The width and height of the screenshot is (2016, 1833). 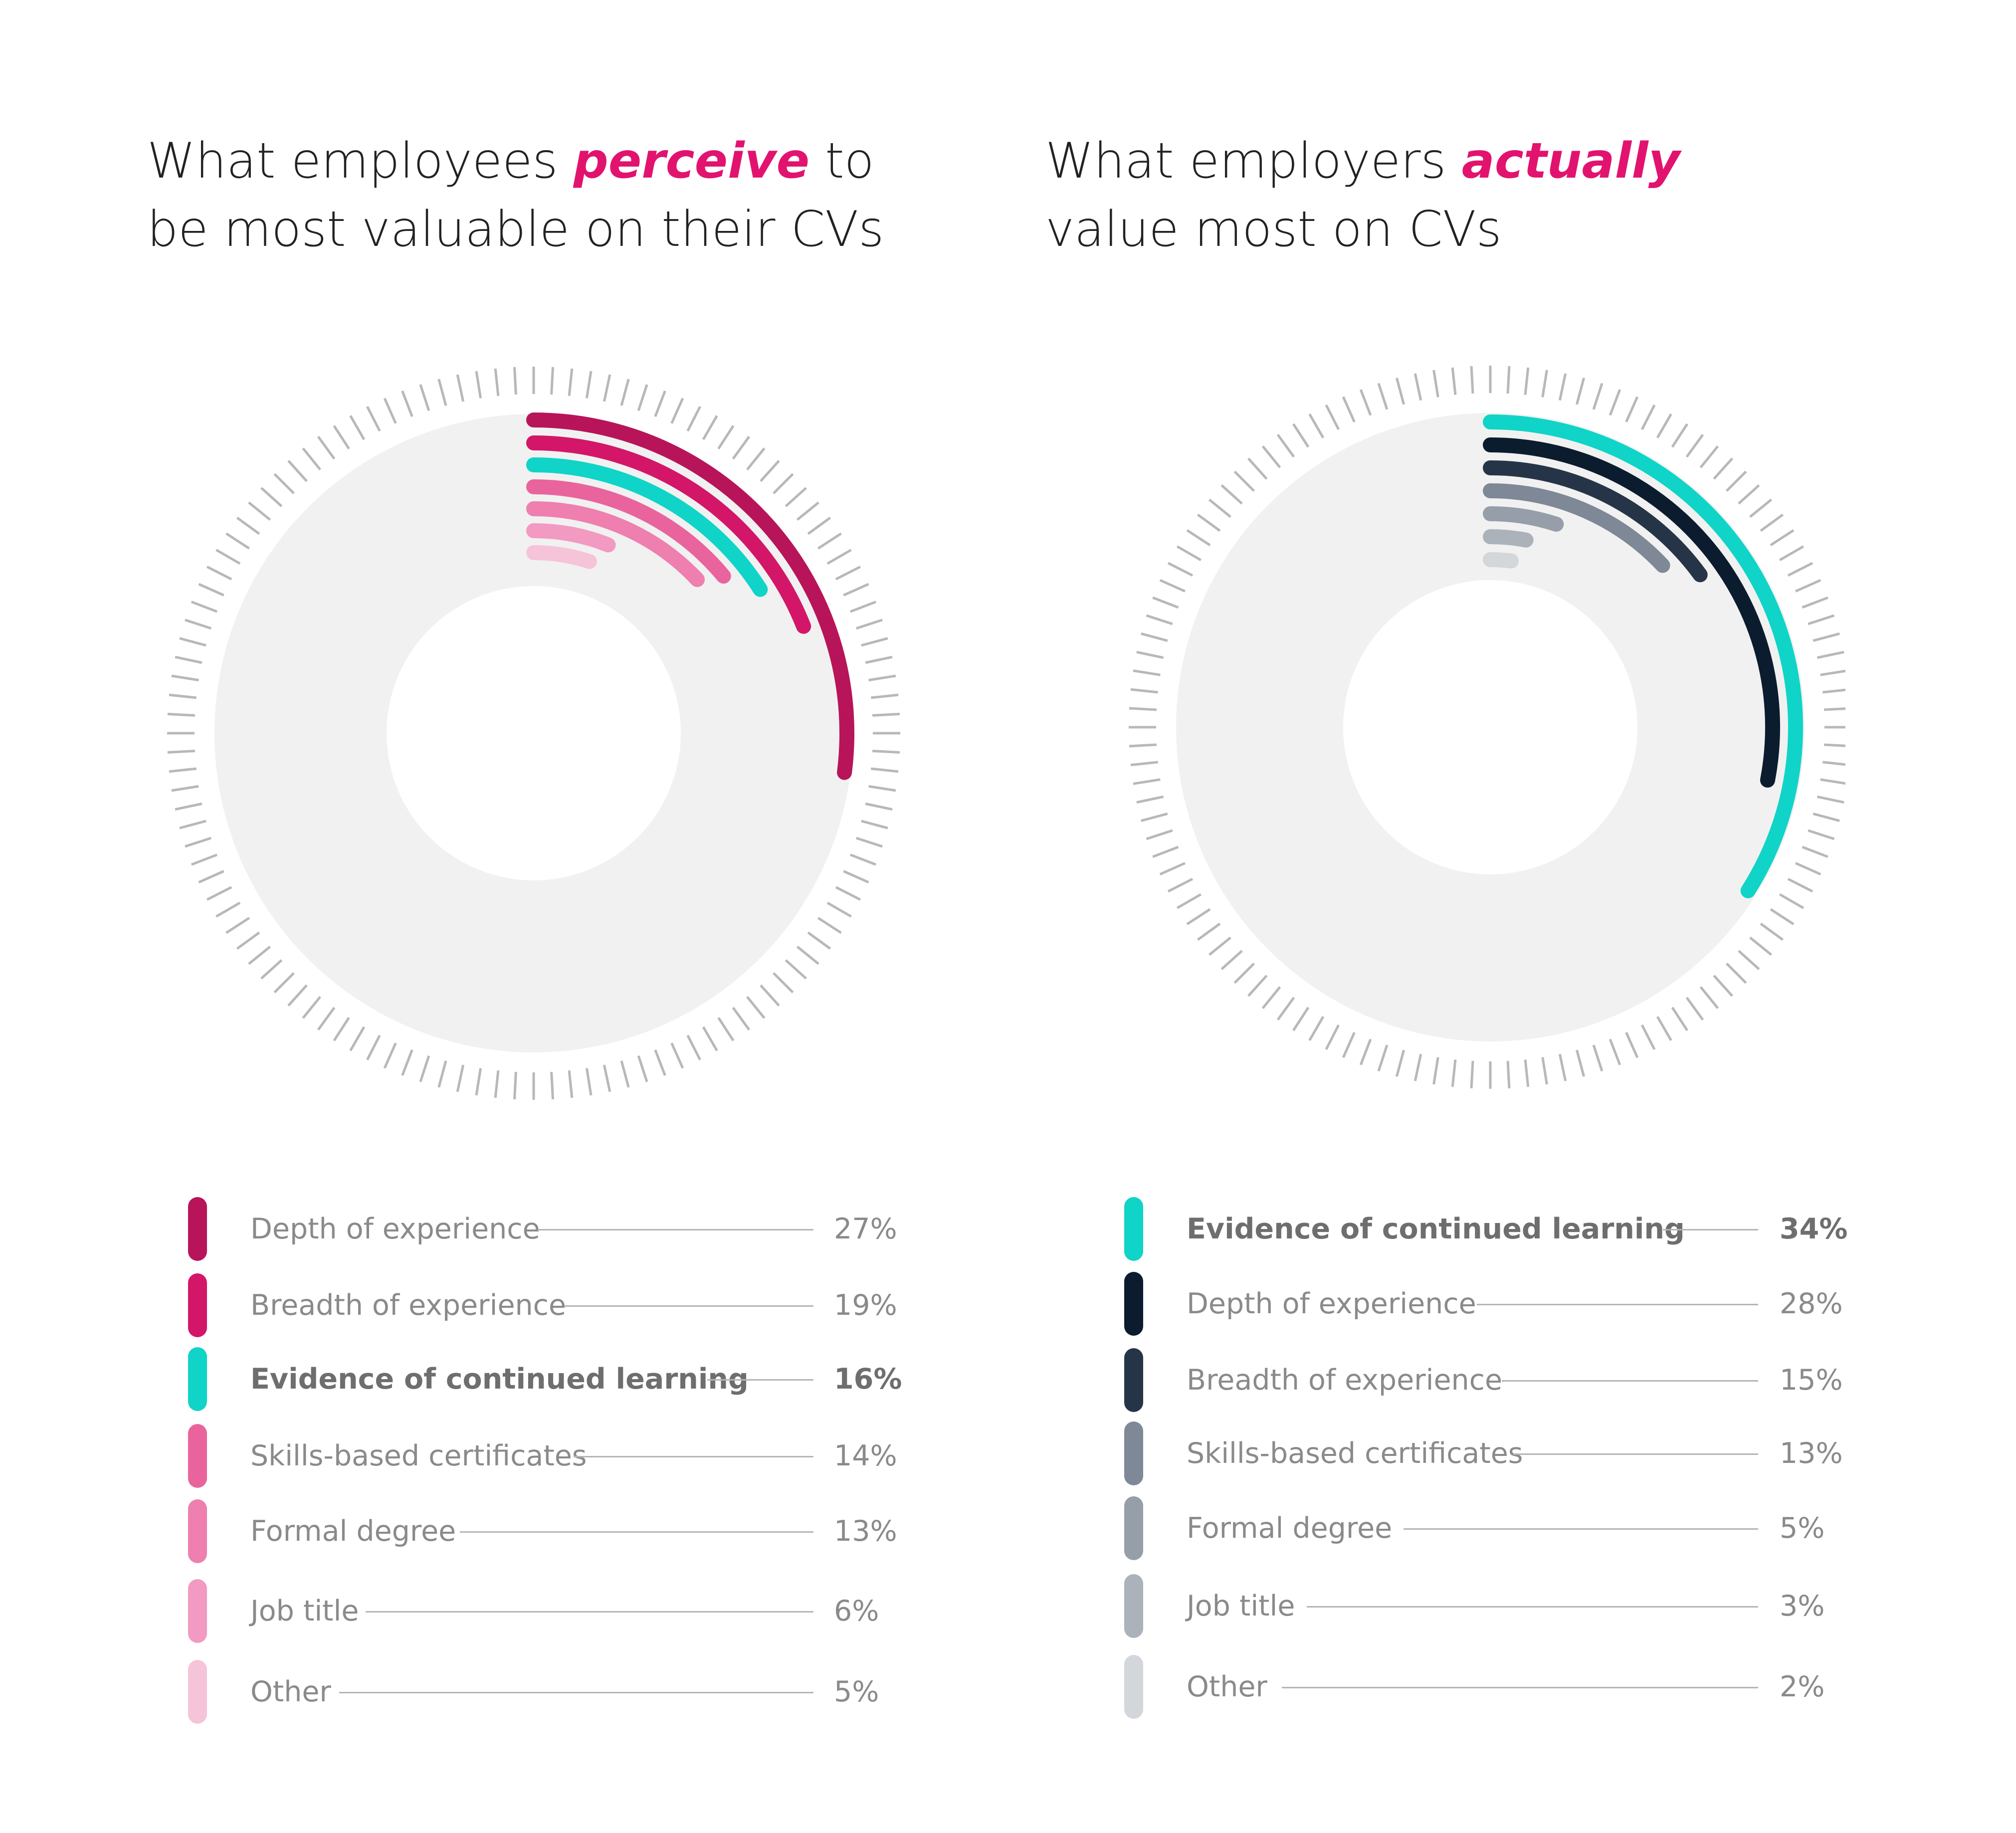 I want to click on legend-item-depth-of-experience: Depth of experience 27%, so click(x=551, y=1229).